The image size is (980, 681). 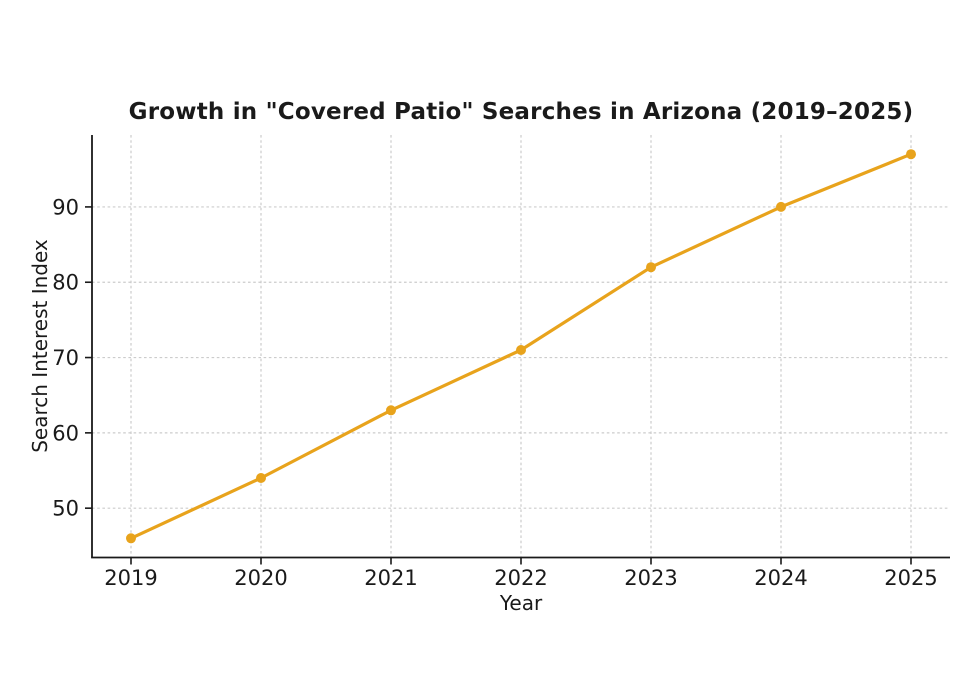 I want to click on x-tick-label: 2021, so click(x=390, y=578).